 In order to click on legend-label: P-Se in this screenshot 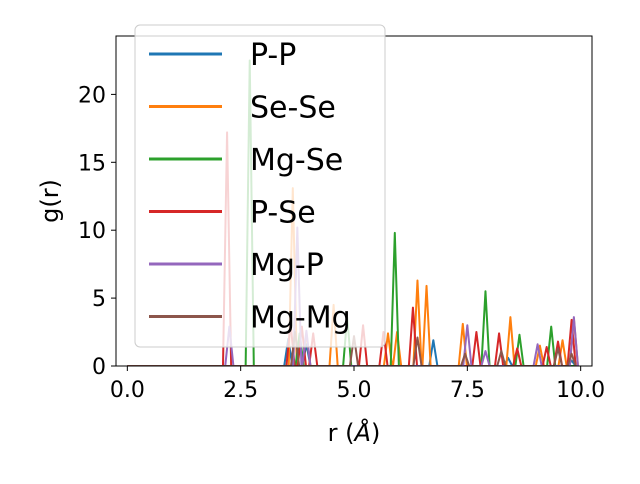, I will do `click(283, 213)`.